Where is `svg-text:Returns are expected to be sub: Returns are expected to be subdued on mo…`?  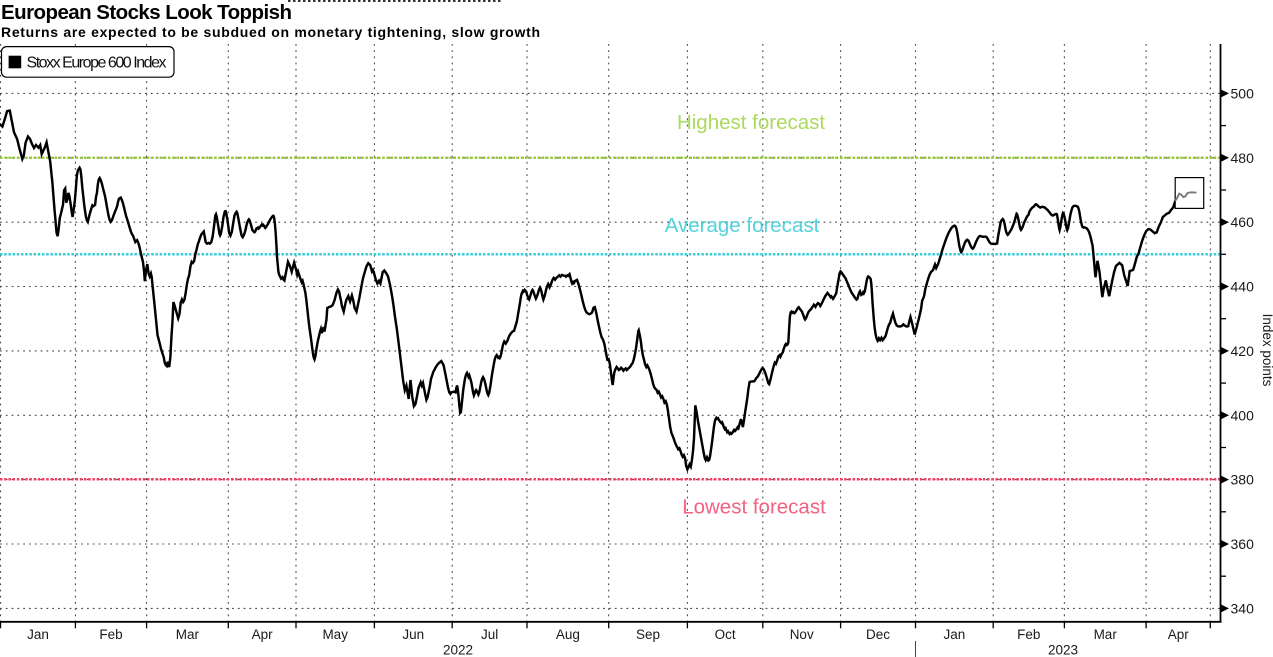
svg-text:Returns are expected to be sub: Returns are expected to be subdued on mo… is located at coordinates (270, 32).